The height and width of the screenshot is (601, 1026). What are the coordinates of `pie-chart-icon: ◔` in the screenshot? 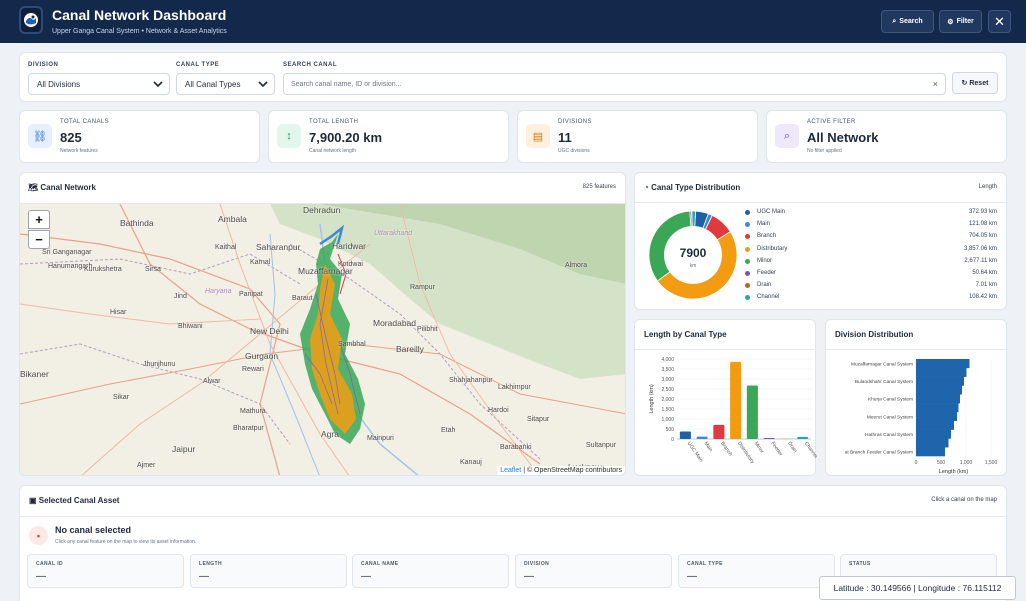 It's located at (646, 187).